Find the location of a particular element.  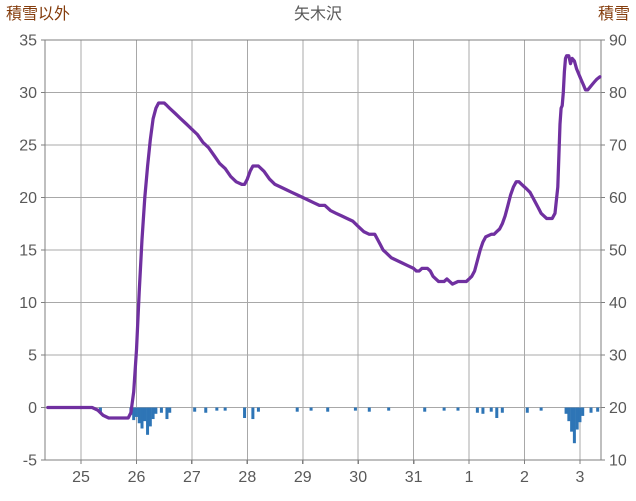

x-tick-label: 1 is located at coordinates (469, 477).